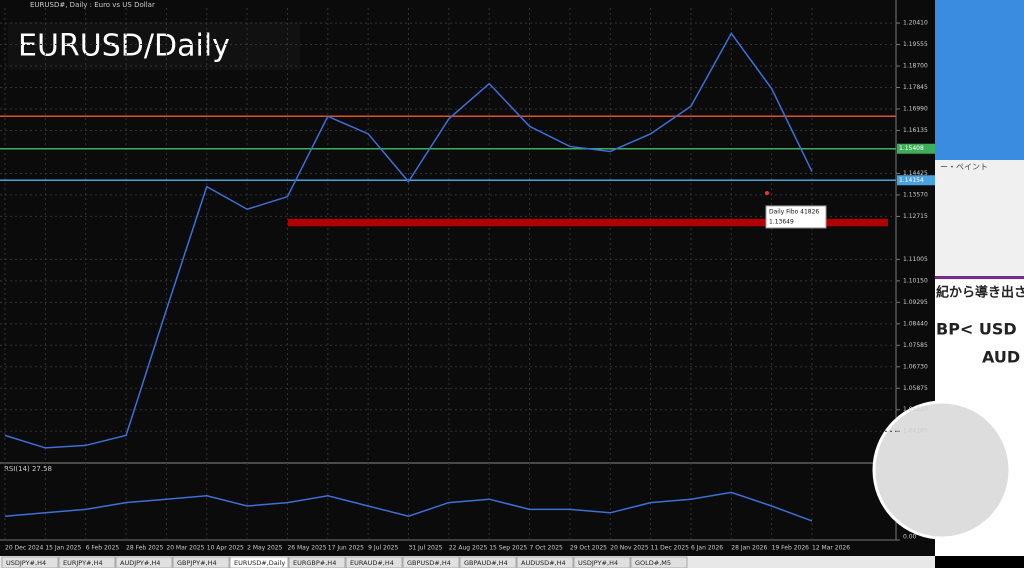  What do you see at coordinates (264, 548) in the screenshot?
I see `x-tick-label: 2 May 2025` at bounding box center [264, 548].